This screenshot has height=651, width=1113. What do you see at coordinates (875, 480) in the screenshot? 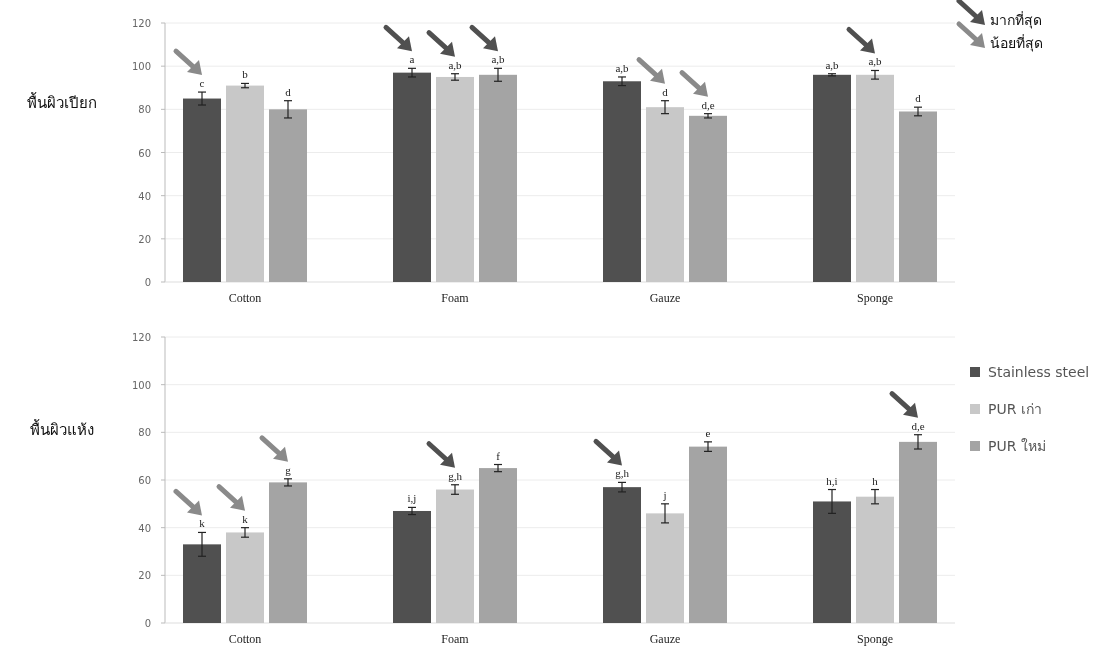
I see `data-label: h` at bounding box center [875, 480].